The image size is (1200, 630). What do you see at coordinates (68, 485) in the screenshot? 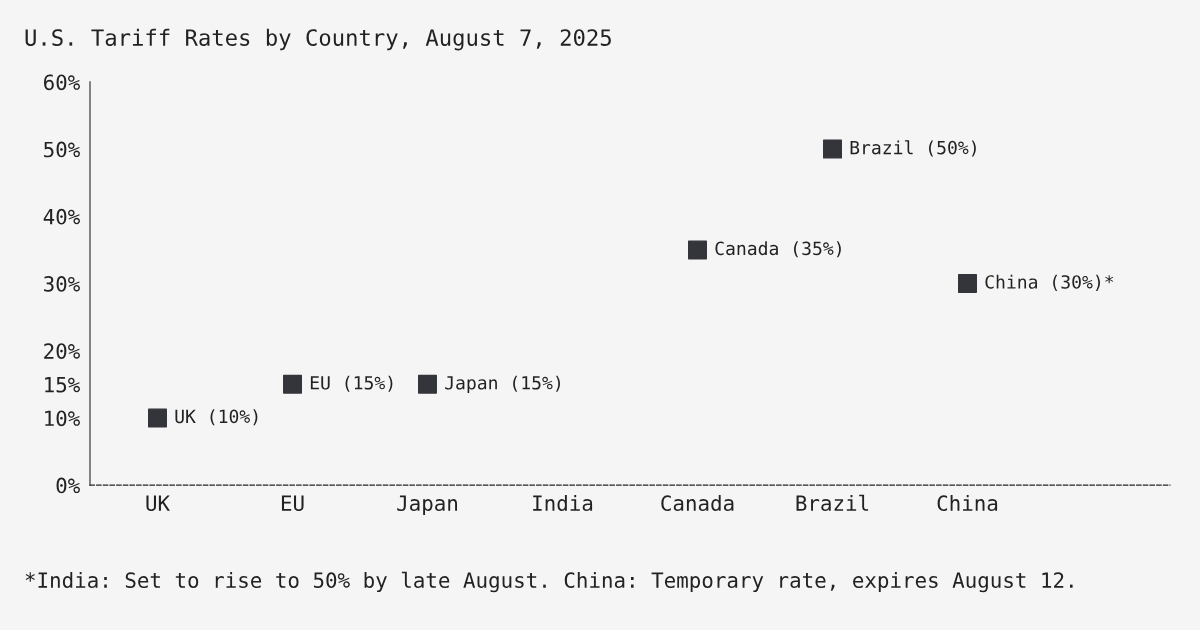
I see `y-tick-label: 0%` at bounding box center [68, 485].